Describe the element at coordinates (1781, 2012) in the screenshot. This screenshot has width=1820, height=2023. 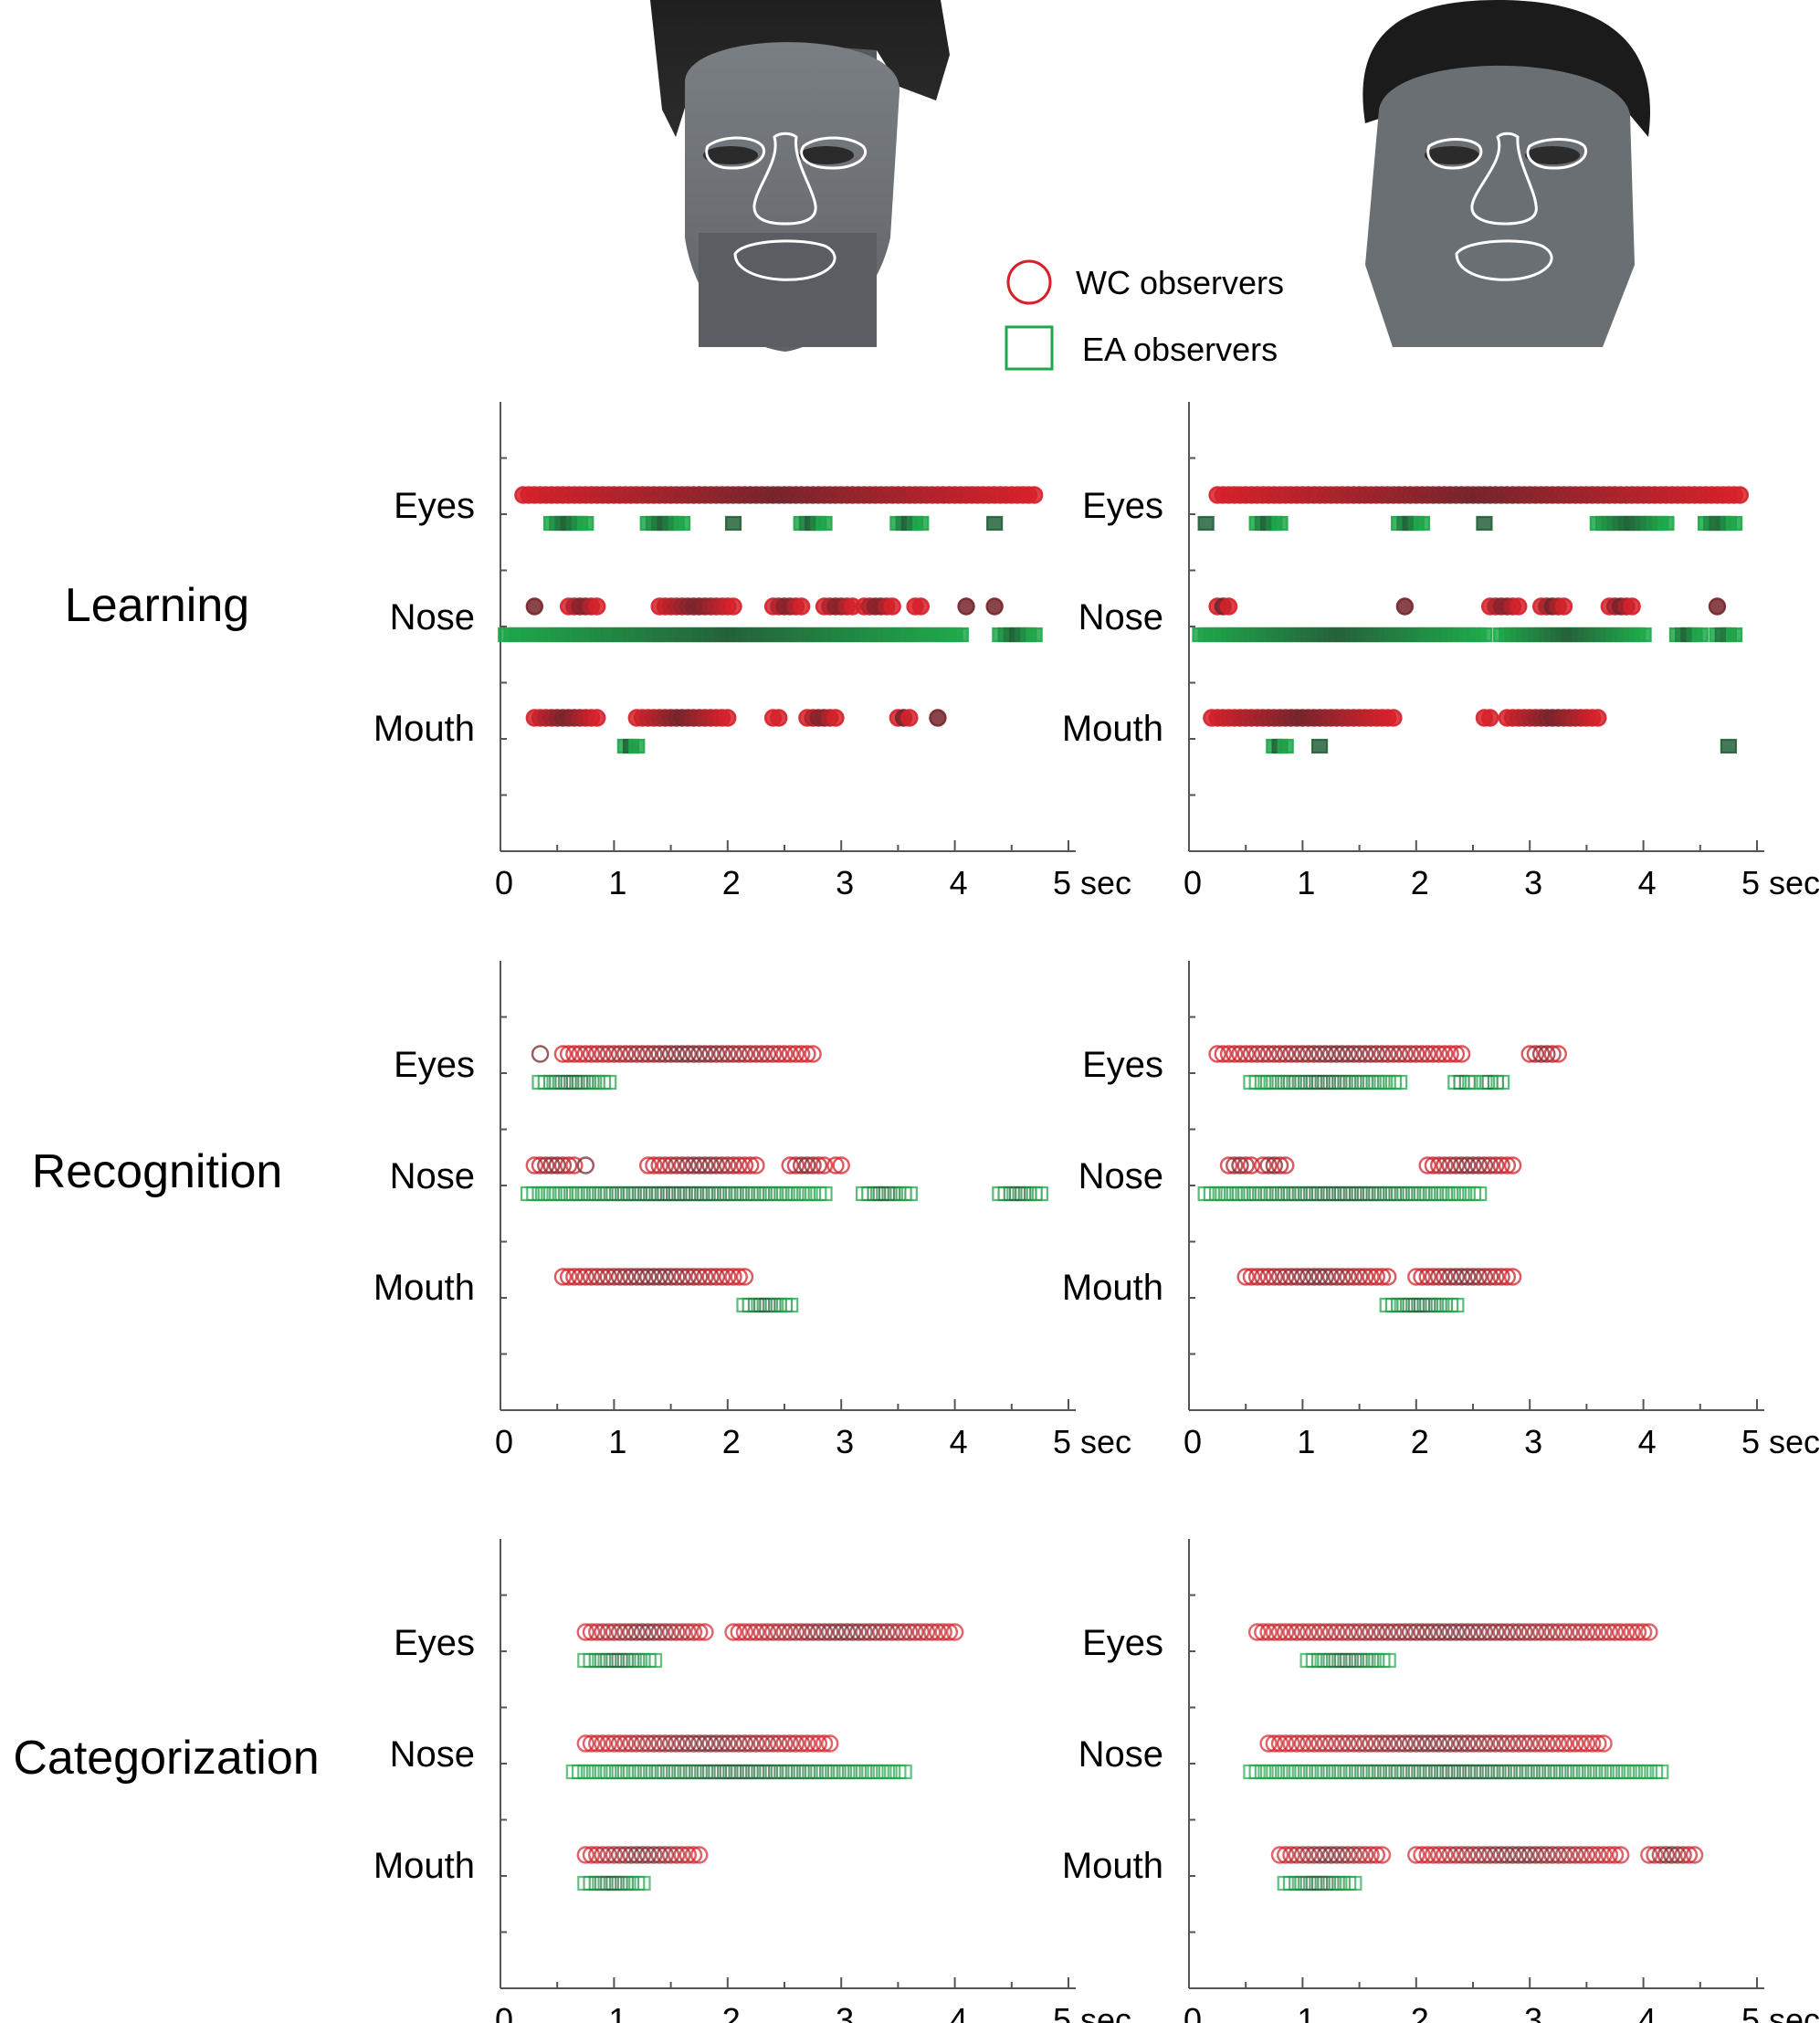
I see `x-tick-label: 5 sec` at that location.